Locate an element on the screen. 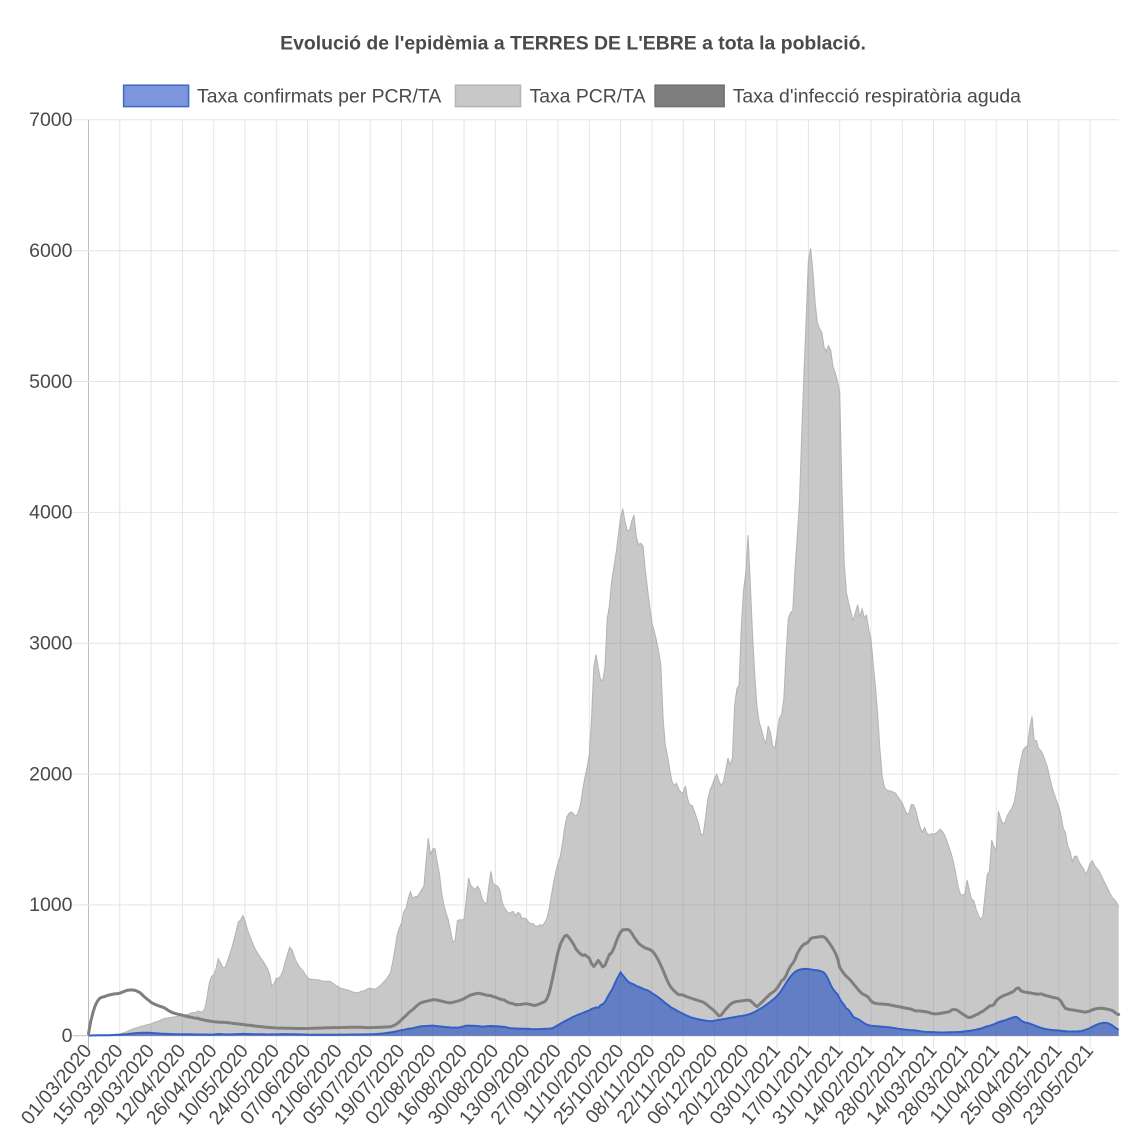 The height and width of the screenshot is (1144, 1138). svg-text: 7000 is located at coordinates (51, 120).